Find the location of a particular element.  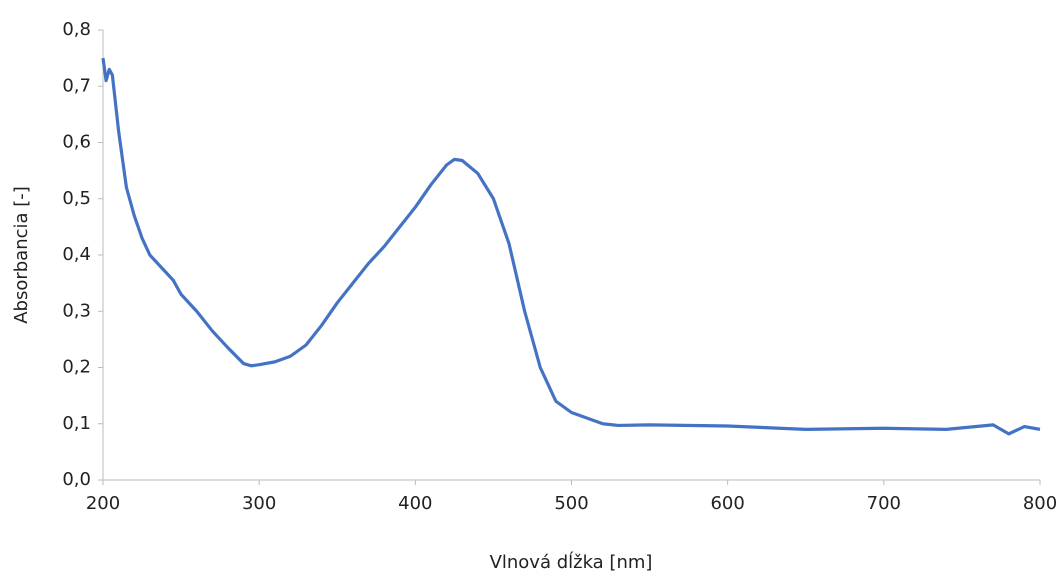

x-tick-label: 200 is located at coordinates (103, 503).